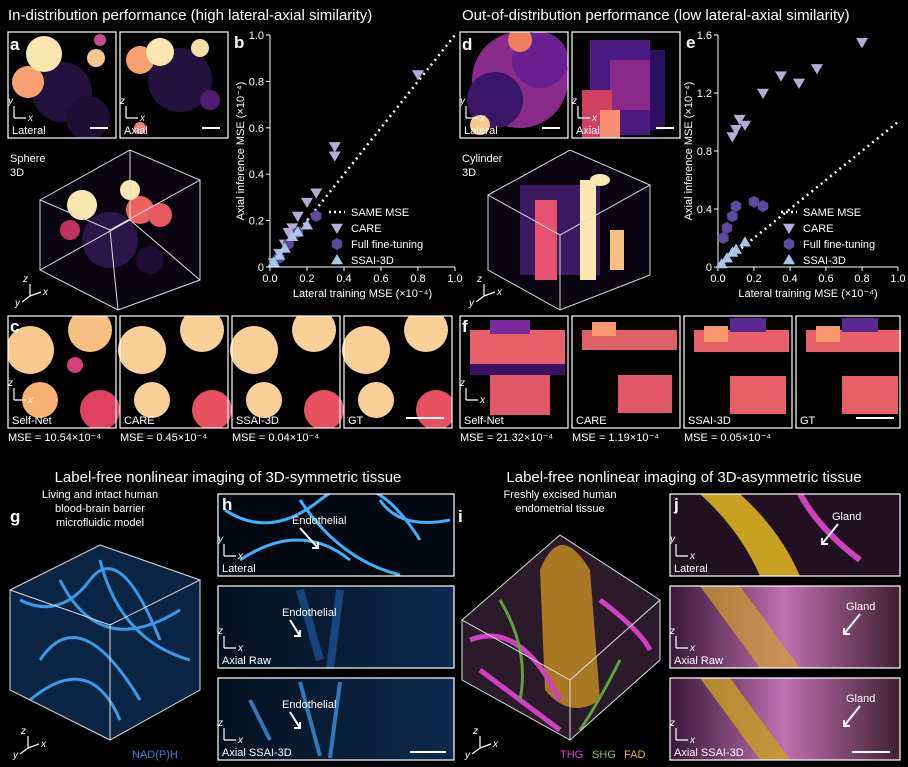  What do you see at coordinates (604, 755) in the screenshot?
I see `label: SHG` at bounding box center [604, 755].